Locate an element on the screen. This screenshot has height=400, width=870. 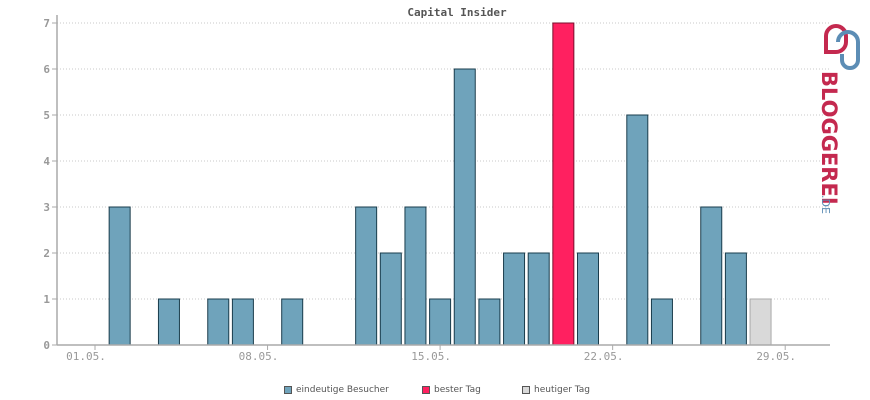
y-tick-label: 7 is located at coordinates (46, 23).